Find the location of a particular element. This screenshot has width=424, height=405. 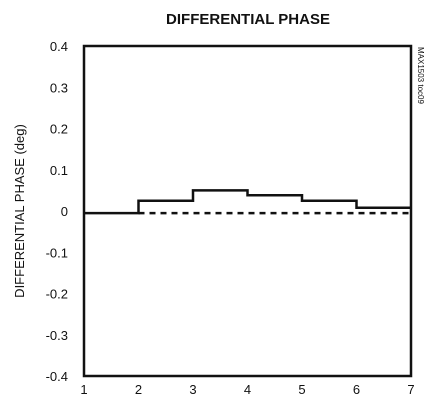

y-tick-label: -0.2 is located at coordinates (57, 294).